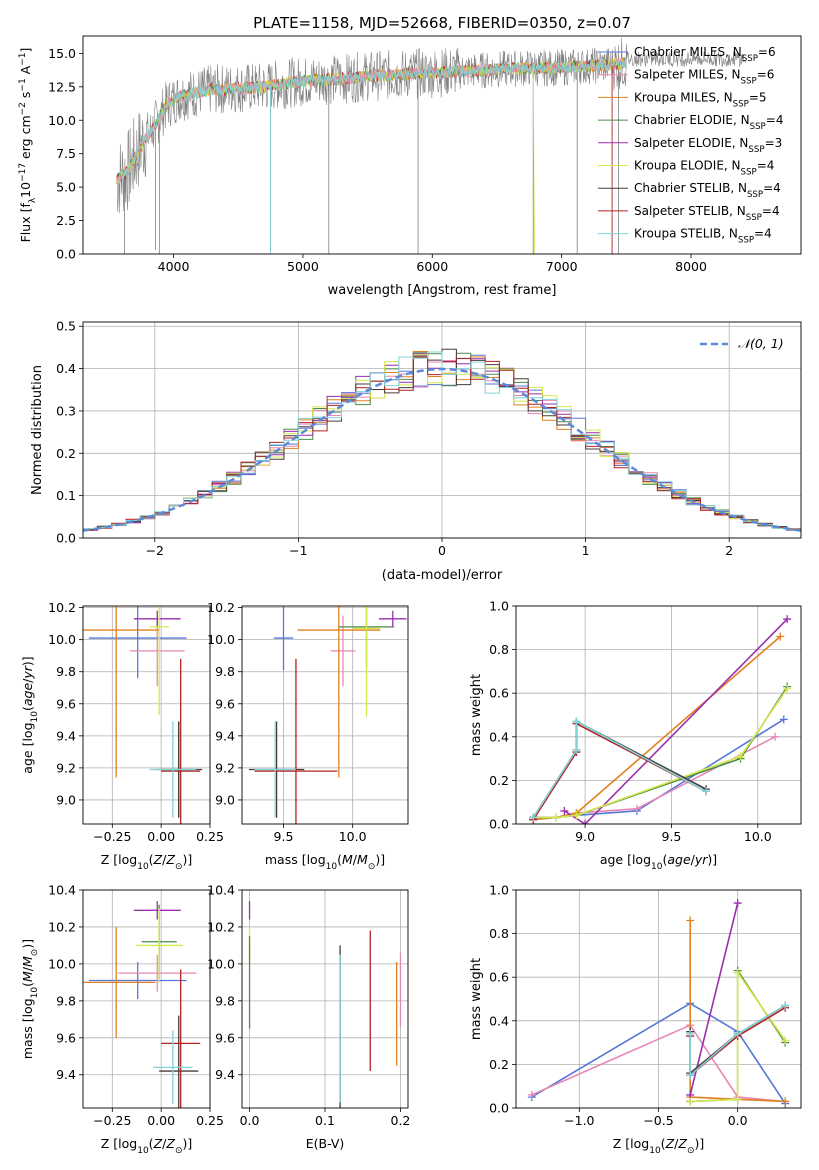 This screenshot has height=1170, width=819. What do you see at coordinates (66, 410) in the screenshot?
I see `y-tick-label: 0.3` at bounding box center [66, 410].